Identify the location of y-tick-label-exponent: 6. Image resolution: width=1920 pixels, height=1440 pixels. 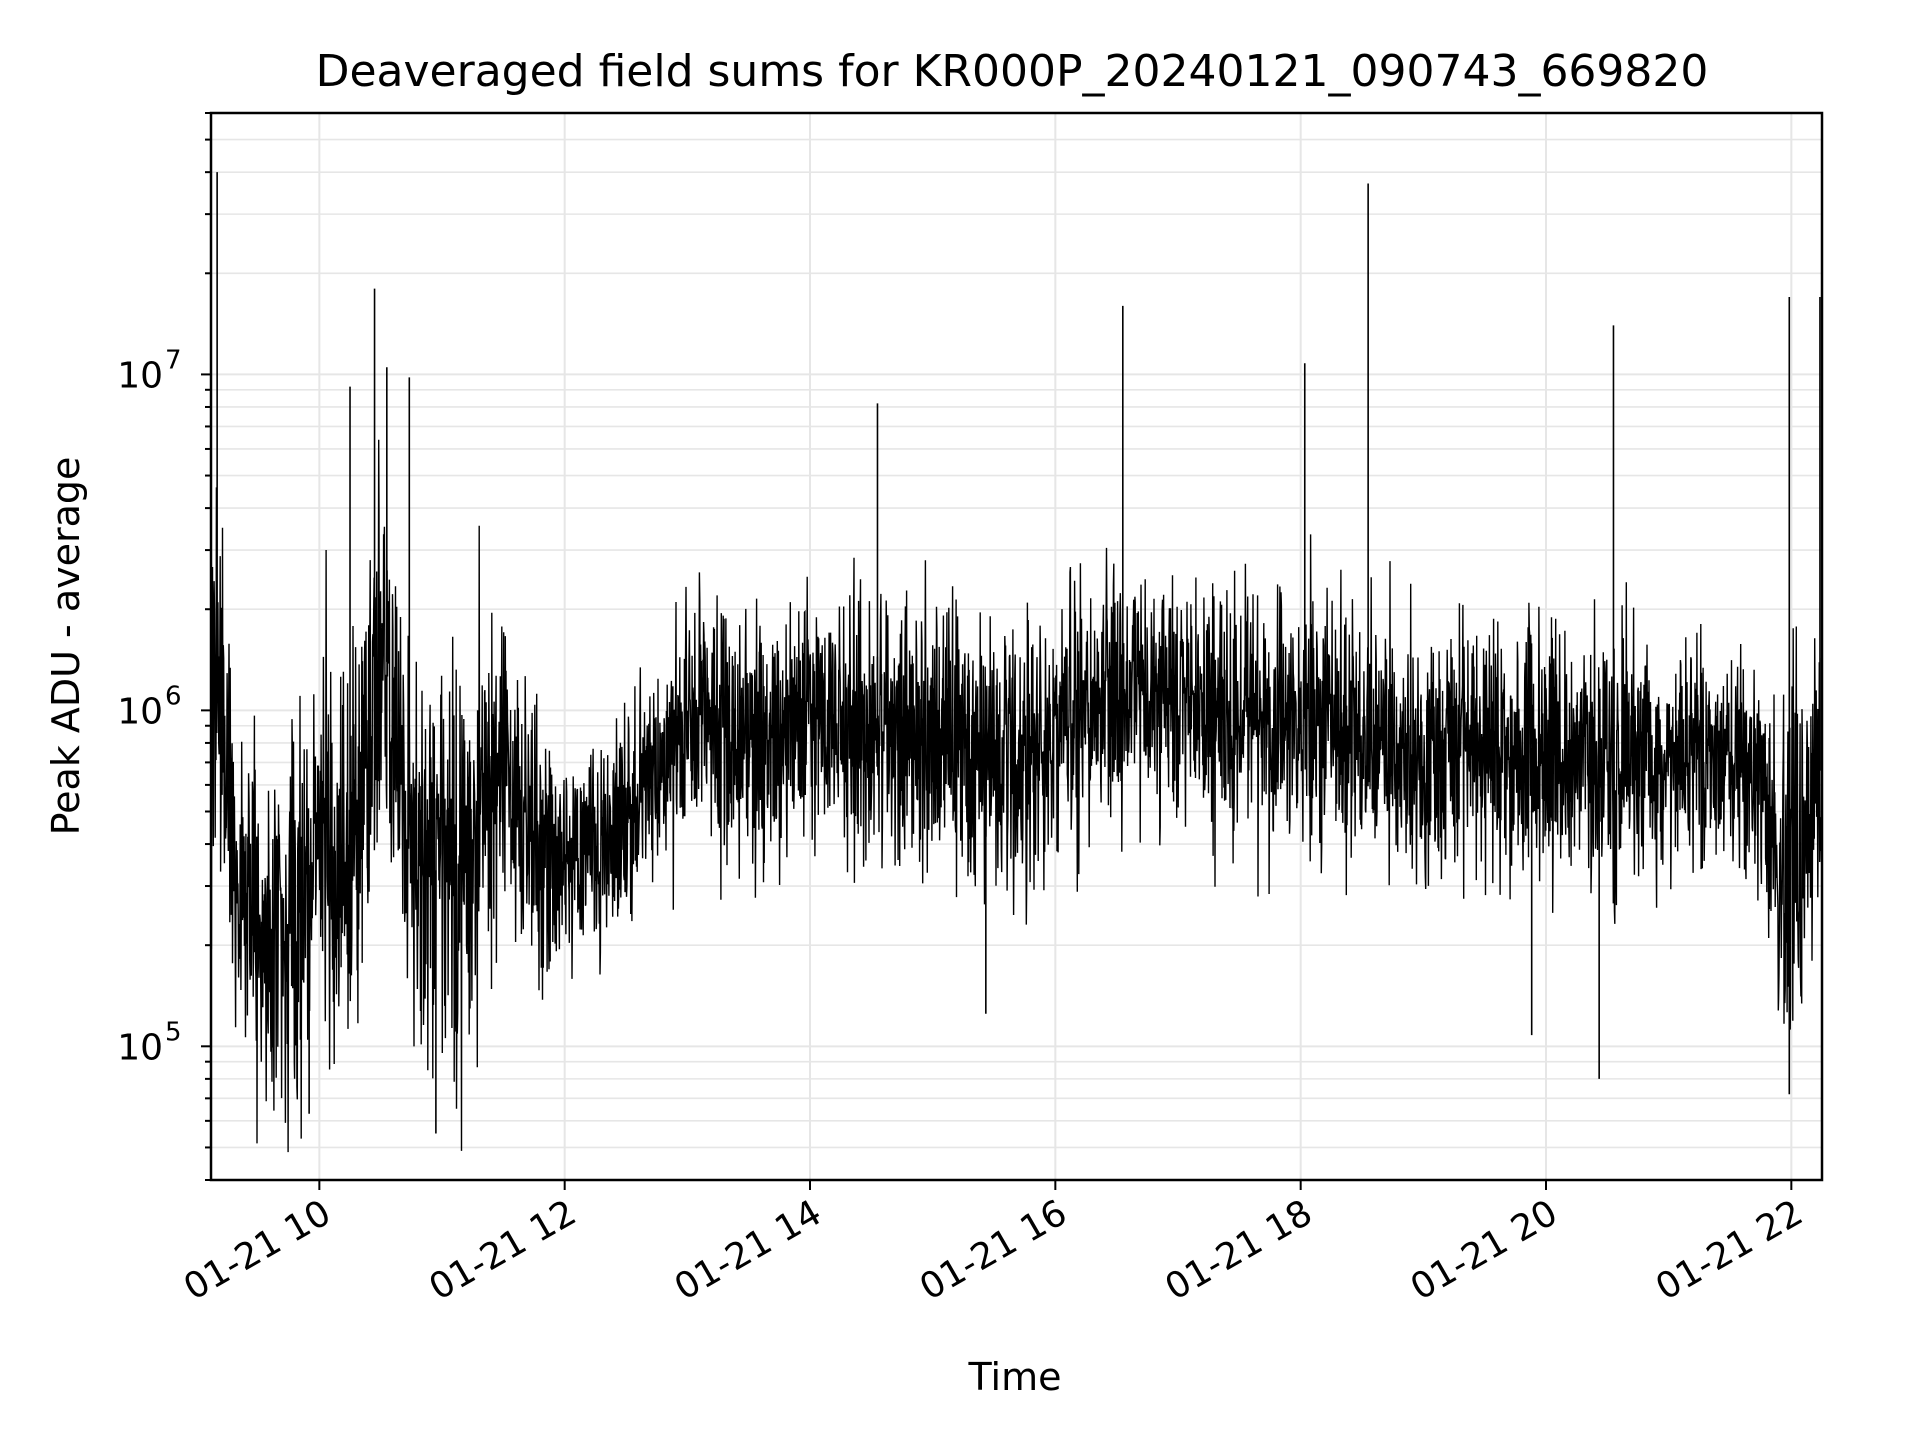
(173, 696).